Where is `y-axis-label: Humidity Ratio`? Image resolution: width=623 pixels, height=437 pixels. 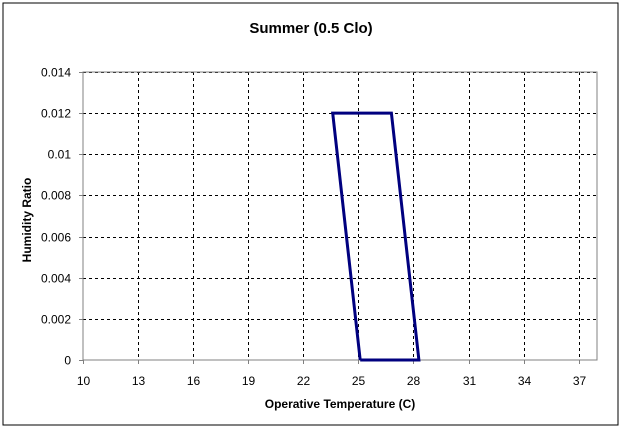
y-axis-label: Humidity Ratio is located at coordinates (27, 220).